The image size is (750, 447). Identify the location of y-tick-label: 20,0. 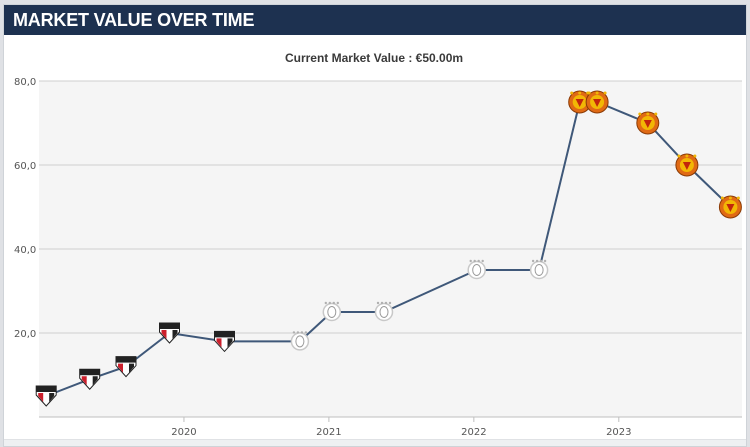
(25, 334).